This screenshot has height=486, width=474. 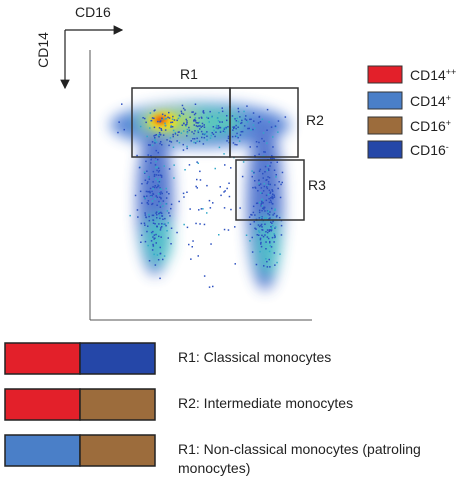 What do you see at coordinates (42, 404) in the screenshot?
I see `subset-segment` at bounding box center [42, 404].